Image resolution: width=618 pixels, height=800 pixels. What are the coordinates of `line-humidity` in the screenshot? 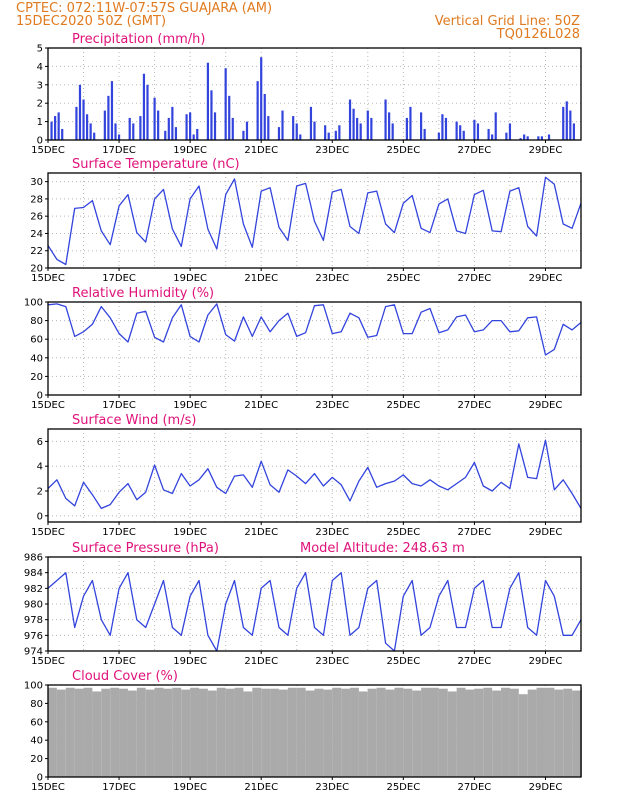 It's located at (314, 329).